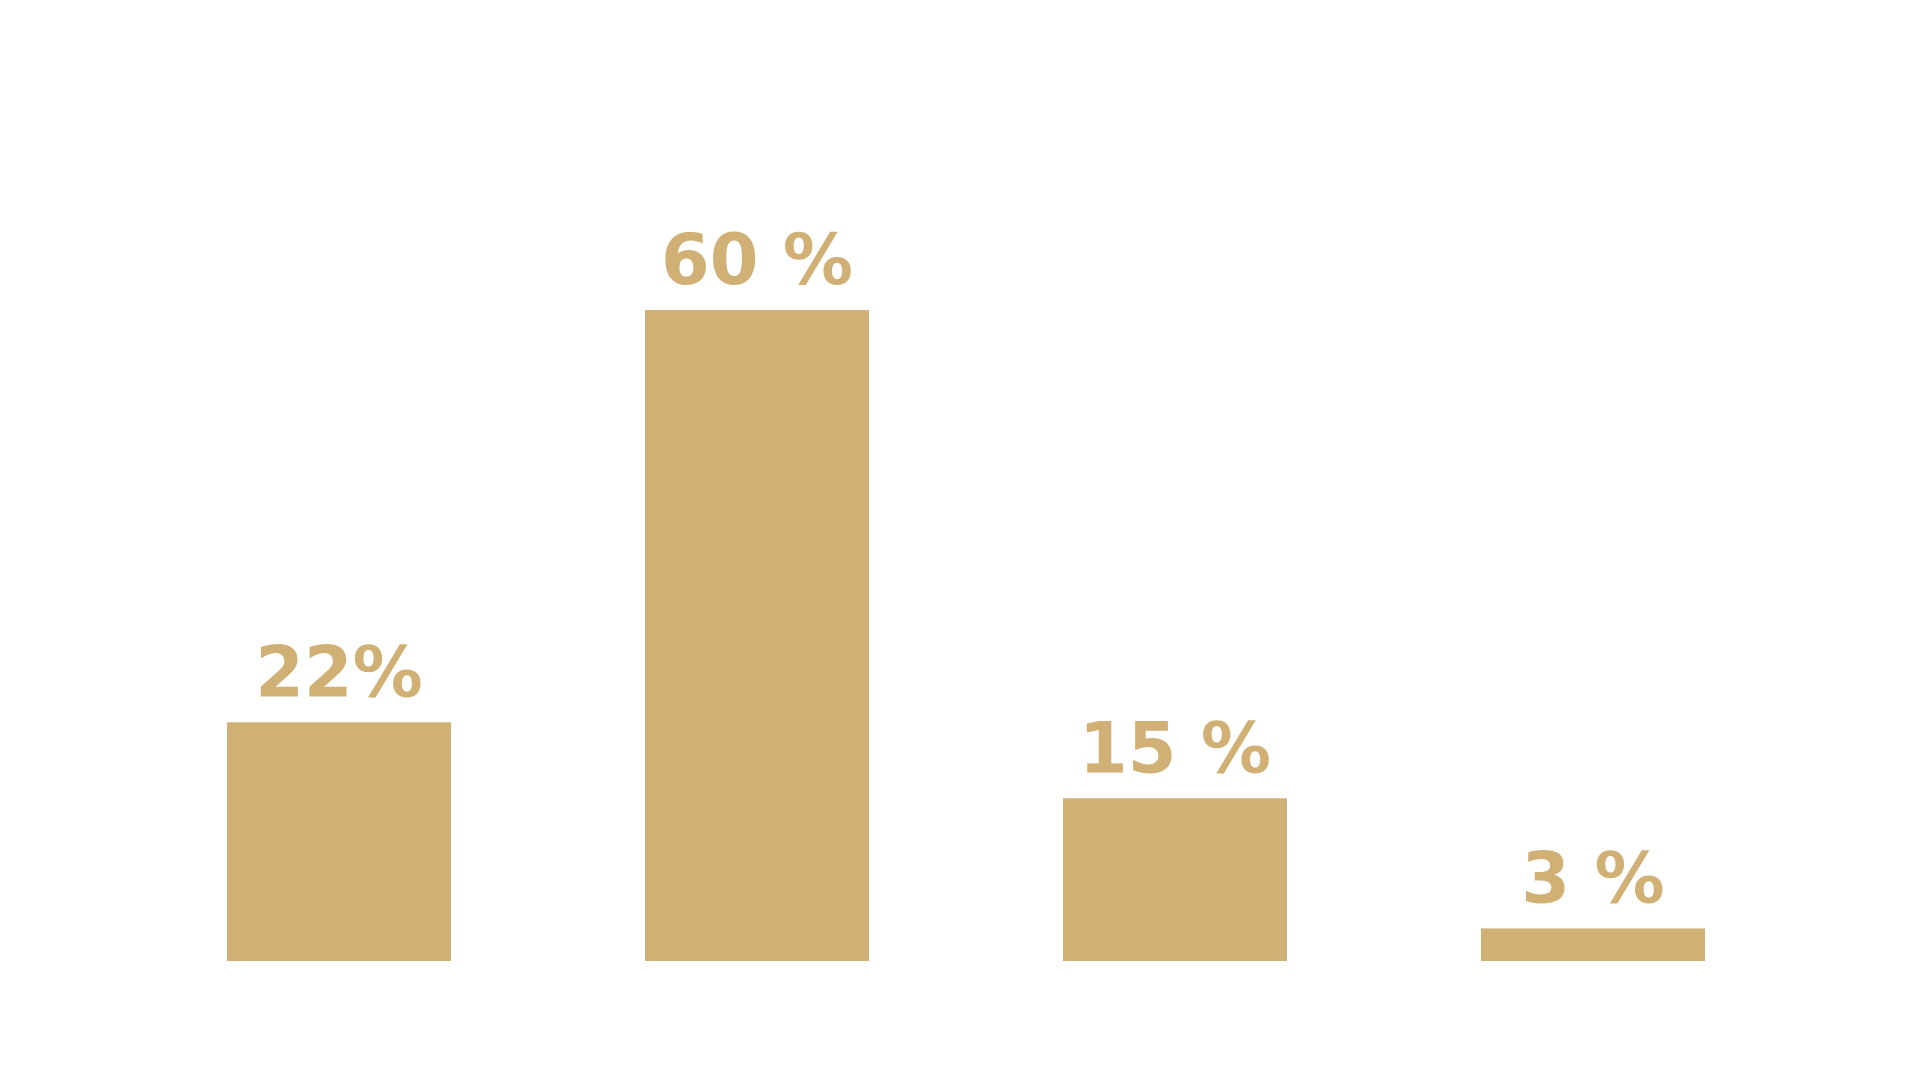  I want to click on bar-3-value-label: 15 %, so click(1175, 748).